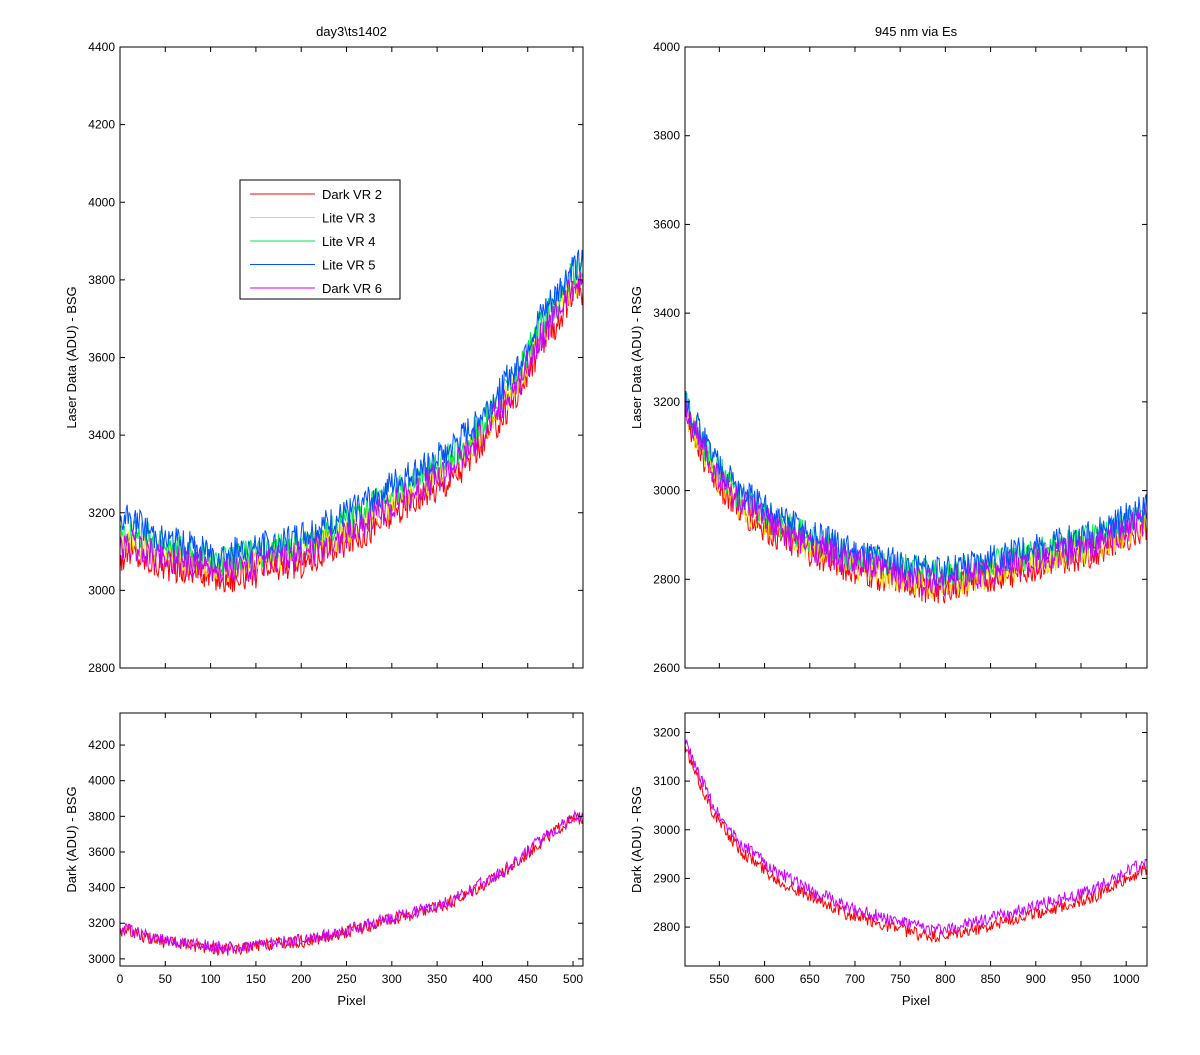 This screenshot has width=1200, height=1055. I want to click on legend-label: Lite VR 3, so click(348, 218).